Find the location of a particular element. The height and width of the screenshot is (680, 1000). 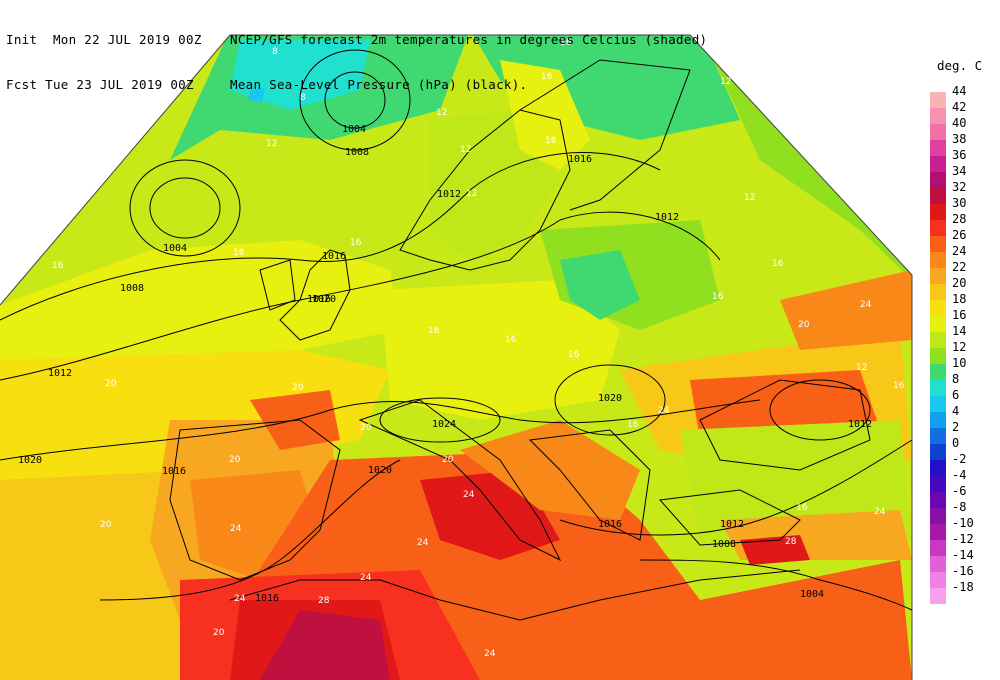

legend-label: 6 is located at coordinates (956, 395).